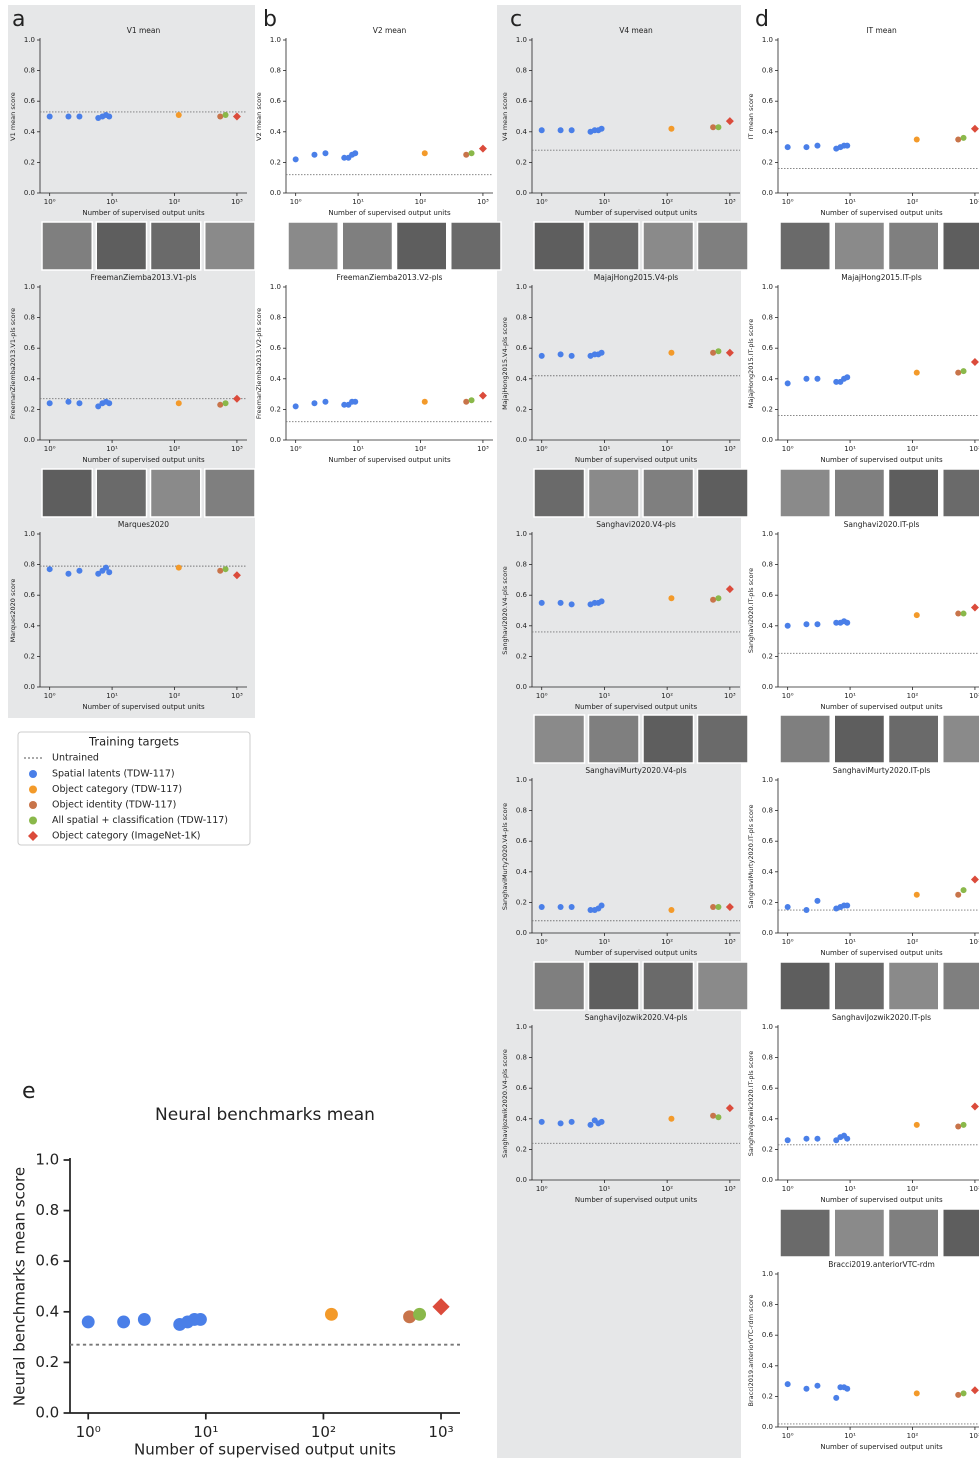  I want to click on chart-title: FreemanZiemba2013.V1-pls, so click(144, 277).